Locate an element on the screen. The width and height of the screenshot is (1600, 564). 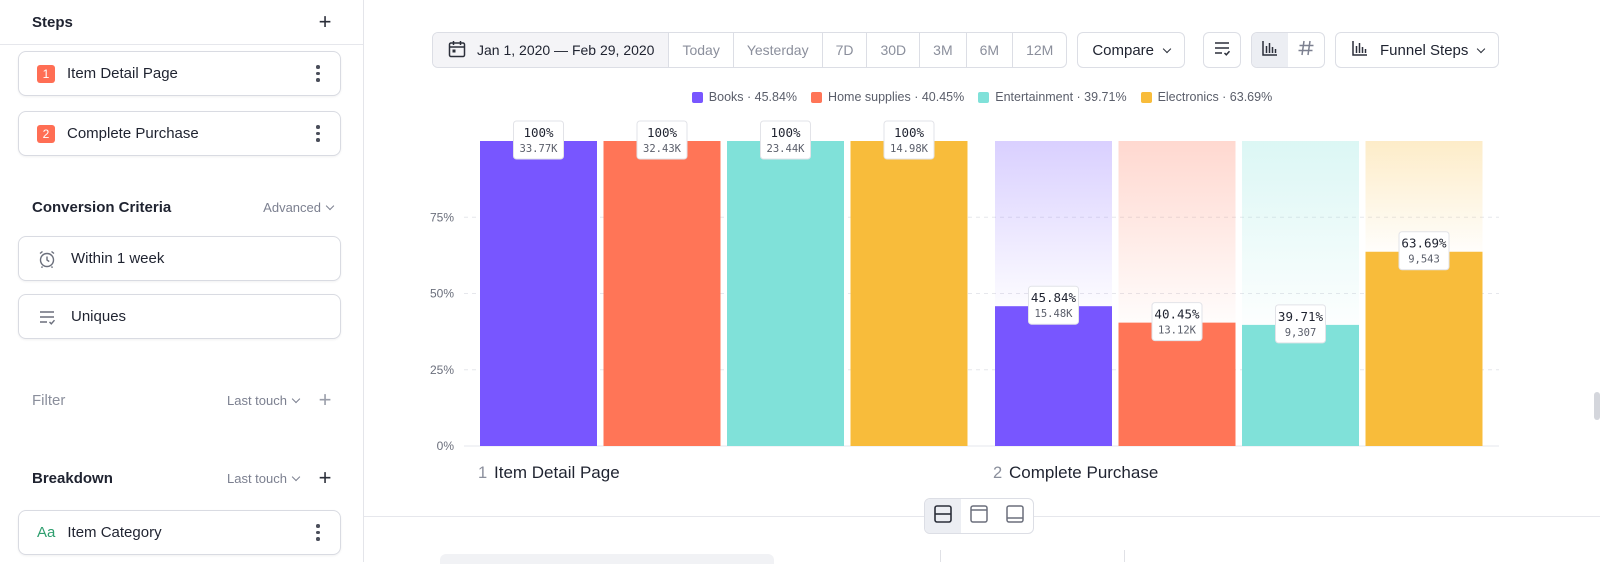
data-label-count: 15.48K is located at coordinates (1054, 314).